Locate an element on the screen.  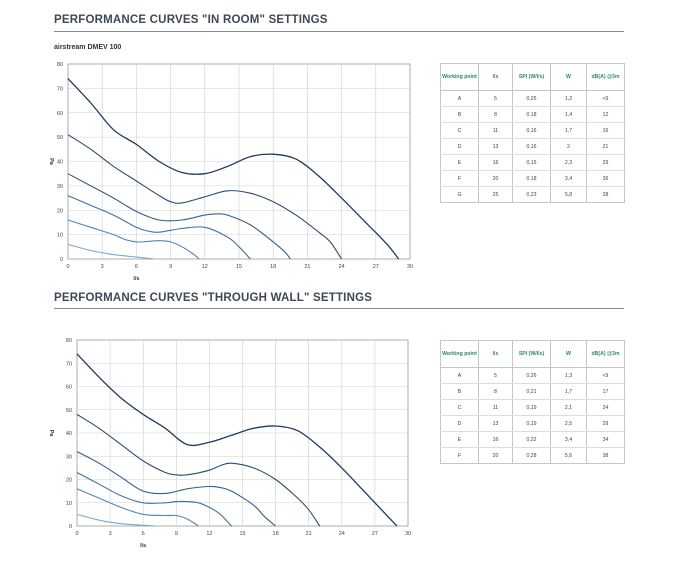
table-row: E 16 0,22 3,4 34 is located at coordinates (532, 439).